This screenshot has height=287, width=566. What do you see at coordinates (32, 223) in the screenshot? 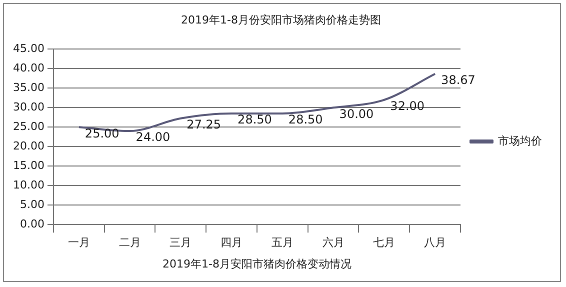
I see `y-tick-label: 0.00` at bounding box center [32, 223].